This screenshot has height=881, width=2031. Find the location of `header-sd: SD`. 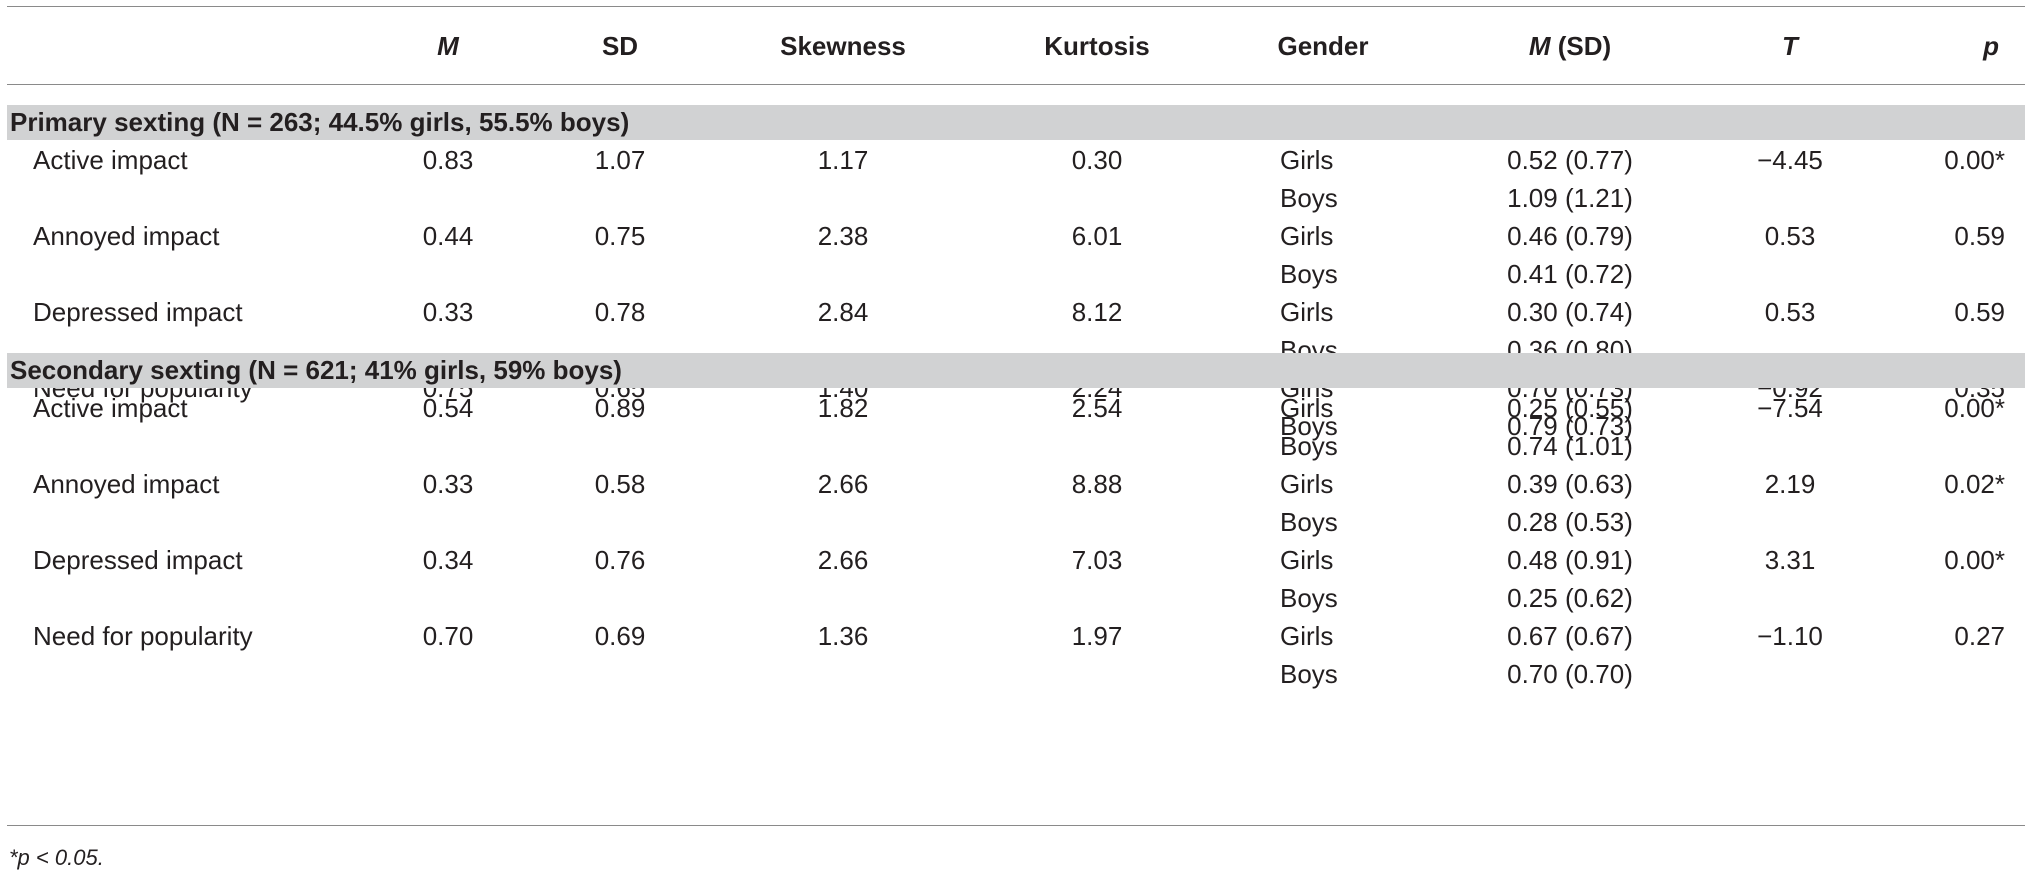

header-sd: SD is located at coordinates (620, 46).